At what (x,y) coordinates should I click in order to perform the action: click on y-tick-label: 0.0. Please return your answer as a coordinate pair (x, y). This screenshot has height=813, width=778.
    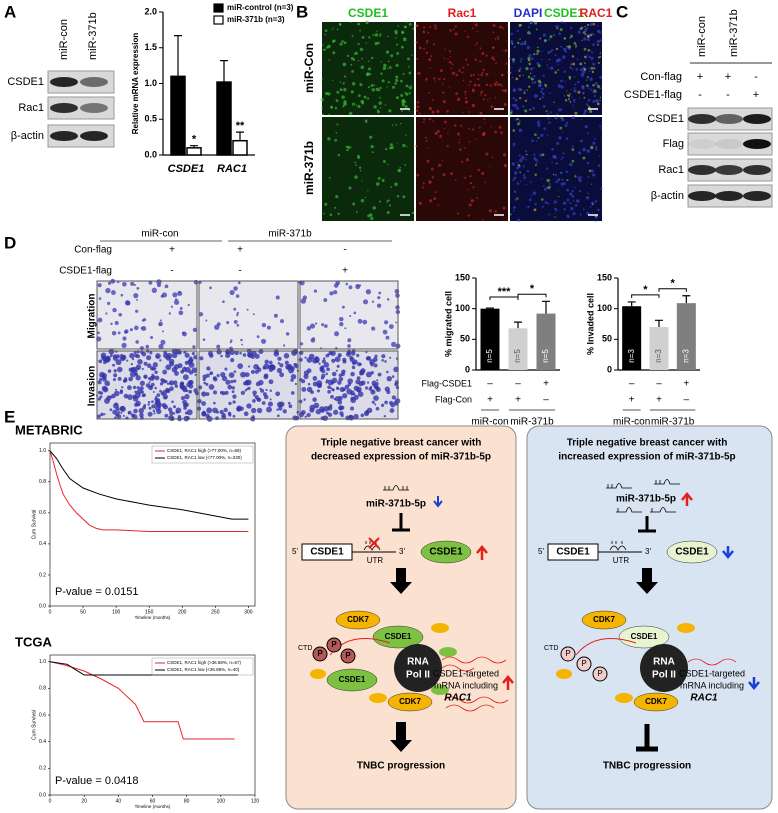
    Looking at the image, I should click on (42, 795).